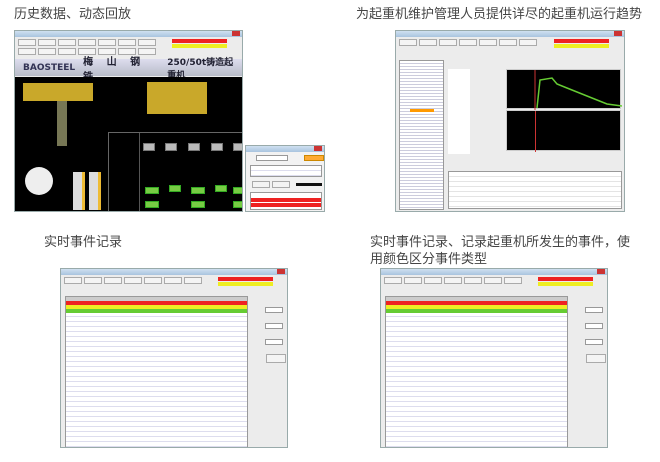  What do you see at coordinates (500, 251) in the screenshot?
I see `caption-events-color: 实时事件记录、记录起重机所发生的事件，使 用颜色区分事件类型` at bounding box center [500, 251].